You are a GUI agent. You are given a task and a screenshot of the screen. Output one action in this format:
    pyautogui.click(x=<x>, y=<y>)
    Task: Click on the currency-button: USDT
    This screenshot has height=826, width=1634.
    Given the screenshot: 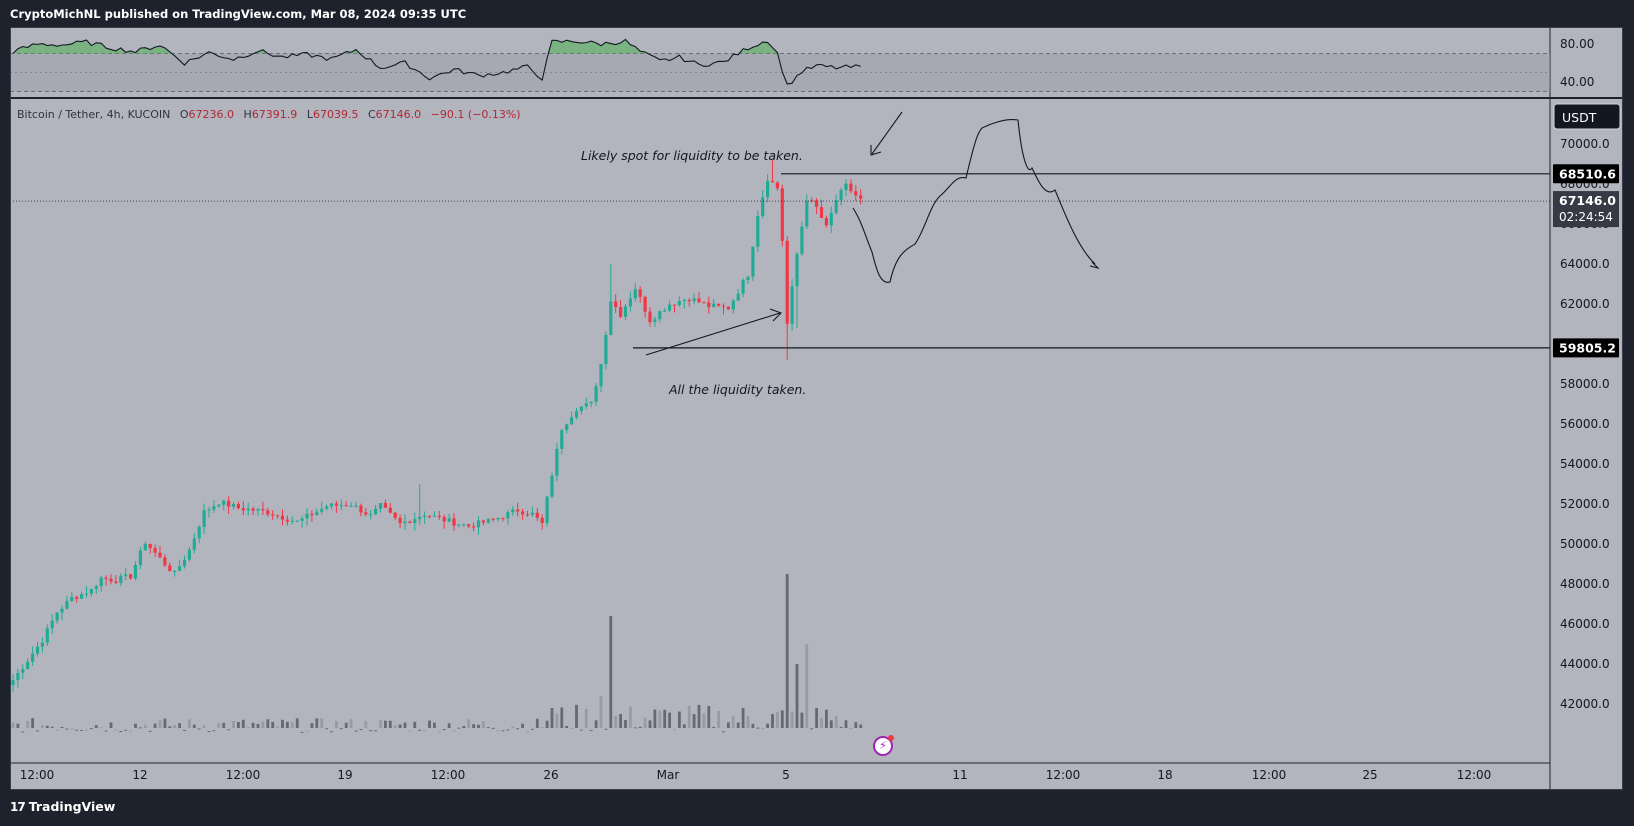 What is the action you would take?
    pyautogui.click(x=1587, y=116)
    